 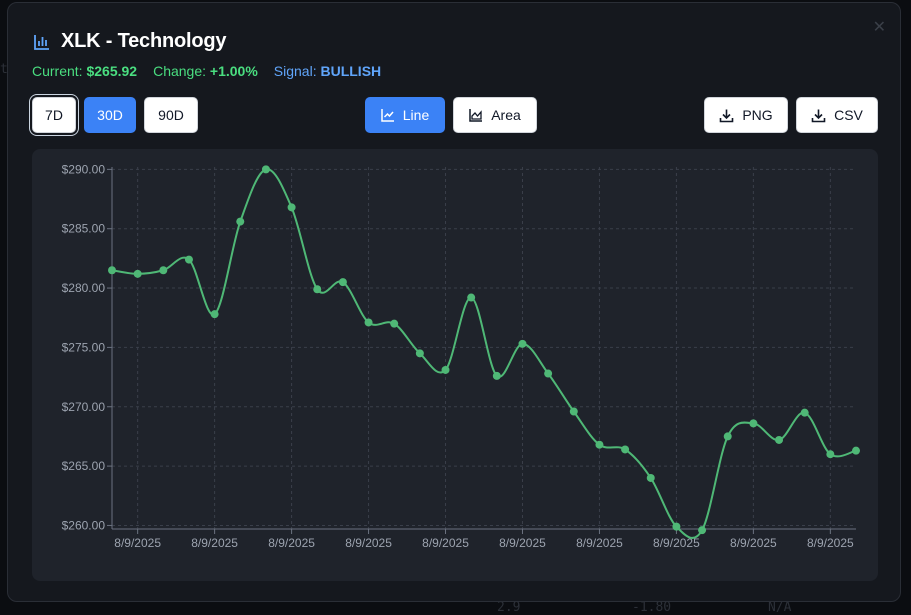 I want to click on line-chart-icon, so click(x=387, y=115).